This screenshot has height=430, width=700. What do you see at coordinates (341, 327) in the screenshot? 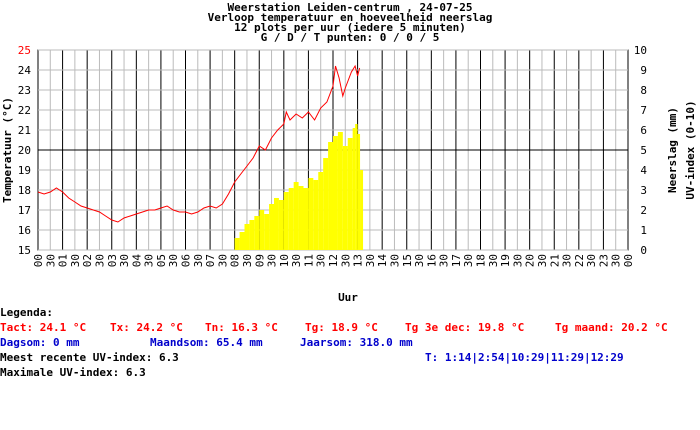
I see `legend-tg: Tg: 18.9 °C` at bounding box center [341, 327].